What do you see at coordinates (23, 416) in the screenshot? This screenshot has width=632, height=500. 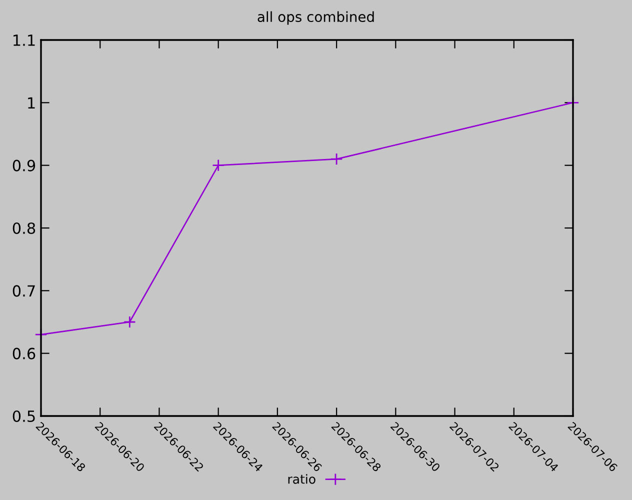 I see `y-tick-label: 0.5` at bounding box center [23, 416].